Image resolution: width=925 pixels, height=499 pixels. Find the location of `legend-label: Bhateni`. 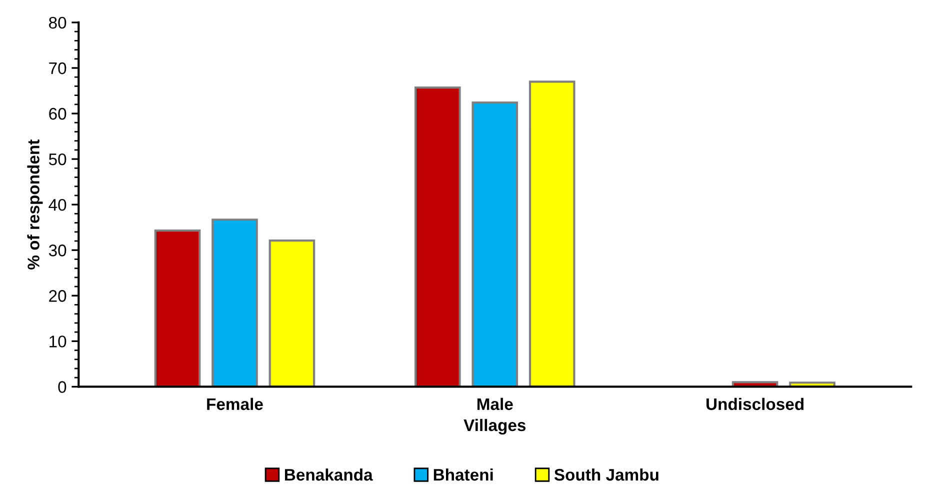

legend-label: Bhateni is located at coordinates (463, 474).